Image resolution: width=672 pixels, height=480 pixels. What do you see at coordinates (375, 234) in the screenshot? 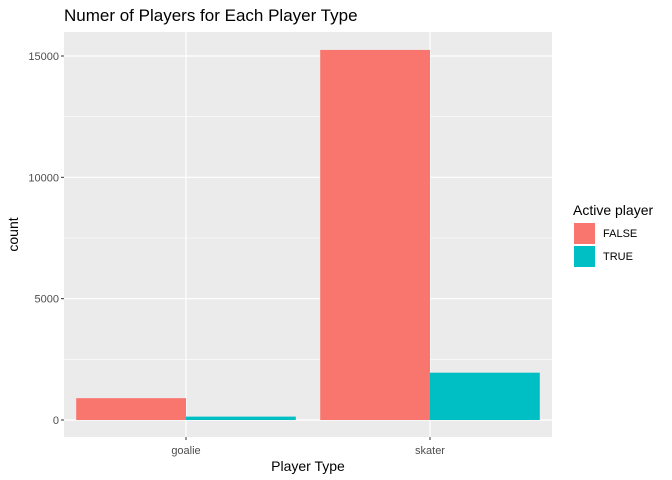
I see `bar-skater-false` at bounding box center [375, 234].